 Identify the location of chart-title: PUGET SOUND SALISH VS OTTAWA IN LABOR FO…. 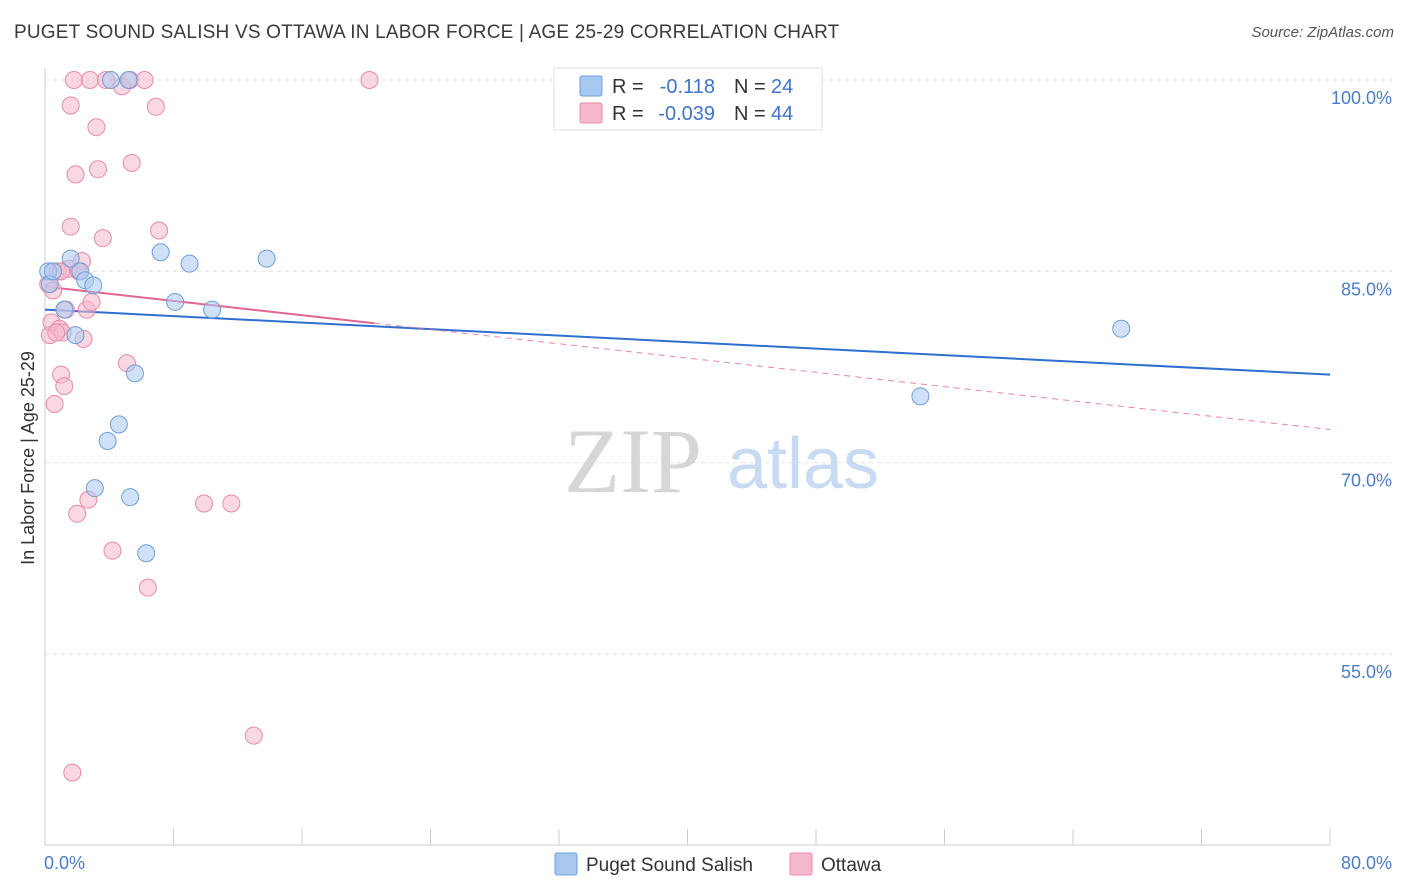
(427, 32).